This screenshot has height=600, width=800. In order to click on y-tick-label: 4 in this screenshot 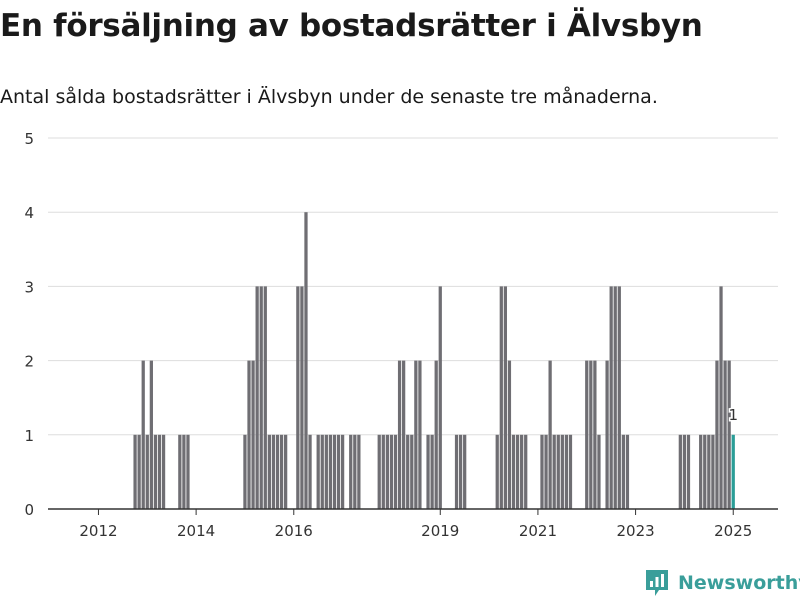, I will do `click(29, 213)`.